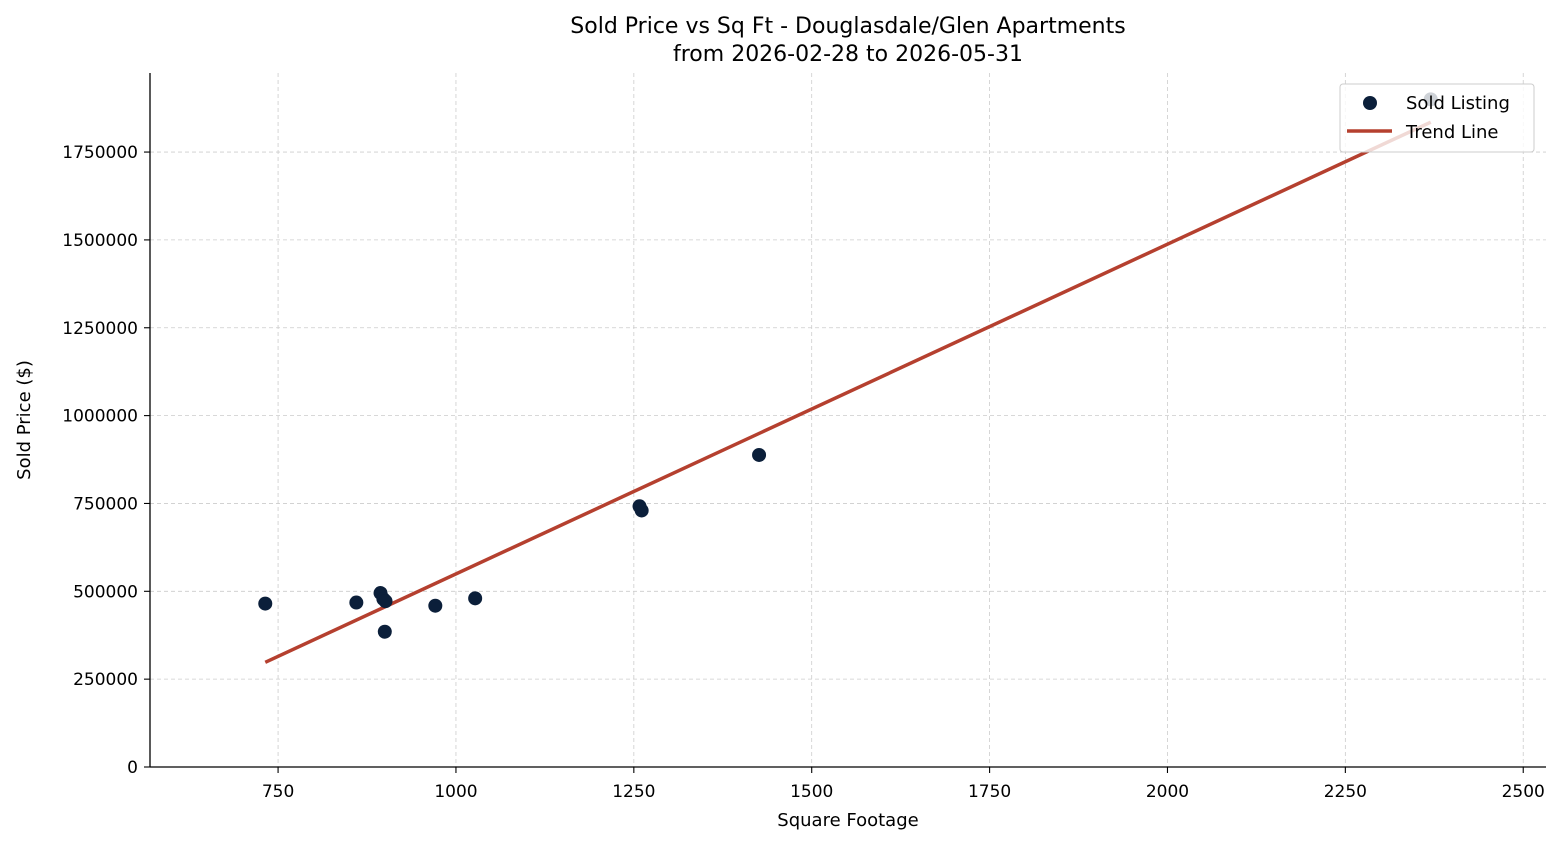 The image size is (1565, 845). Describe the element at coordinates (100, 417) in the screenshot. I see `y-tick-label: 1000000` at that location.